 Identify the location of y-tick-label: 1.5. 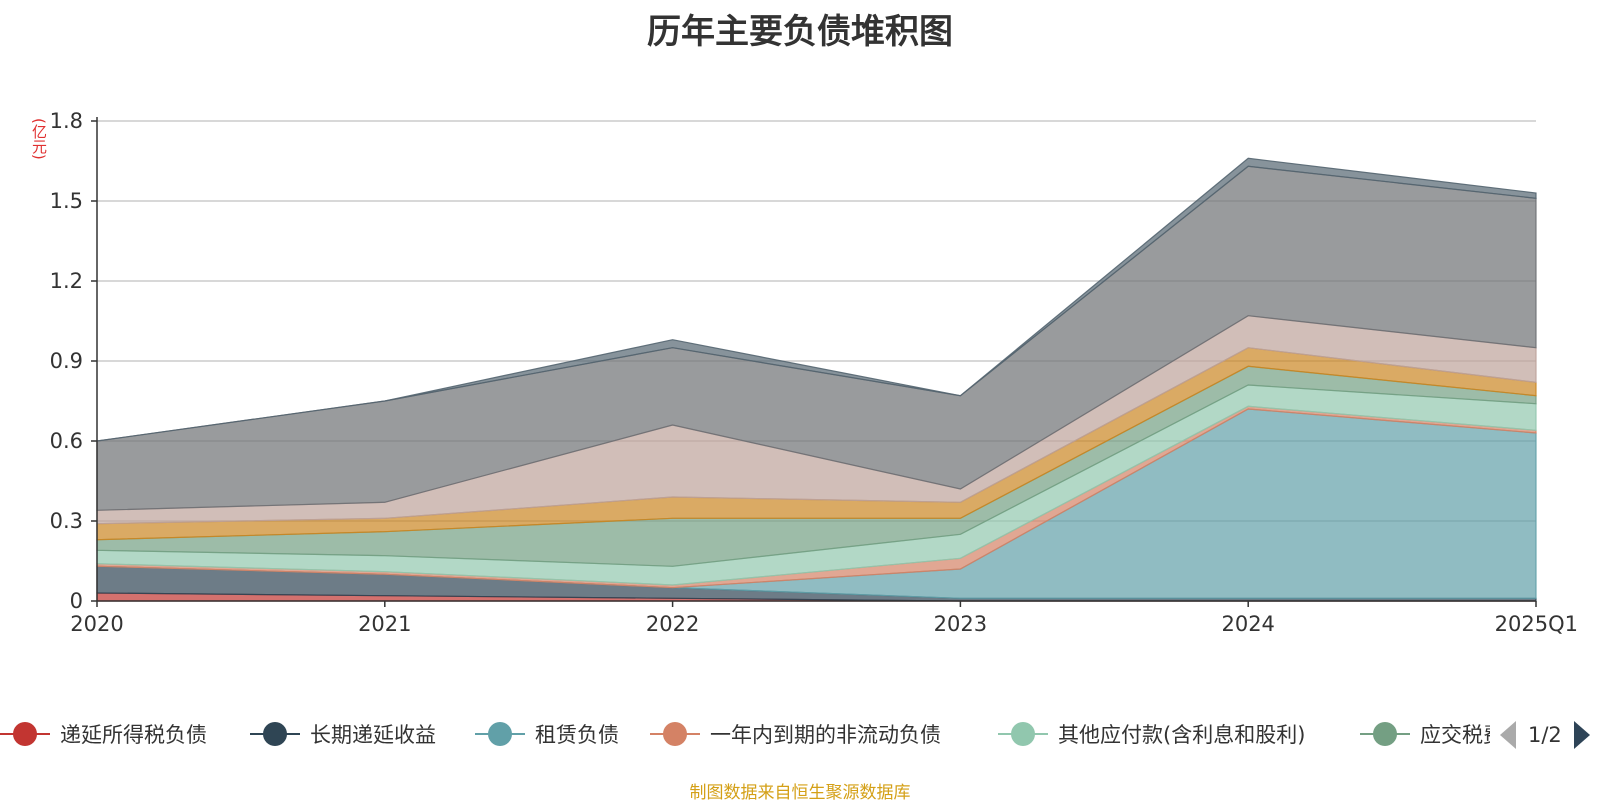
(66, 201).